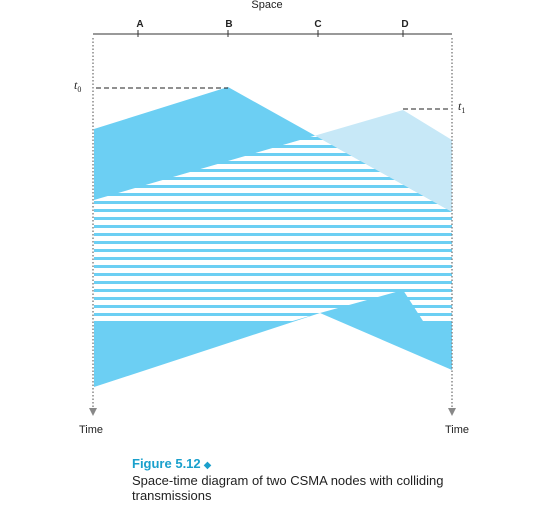 This screenshot has height=514, width=541. I want to click on t0-label: t0, so click(77, 86).